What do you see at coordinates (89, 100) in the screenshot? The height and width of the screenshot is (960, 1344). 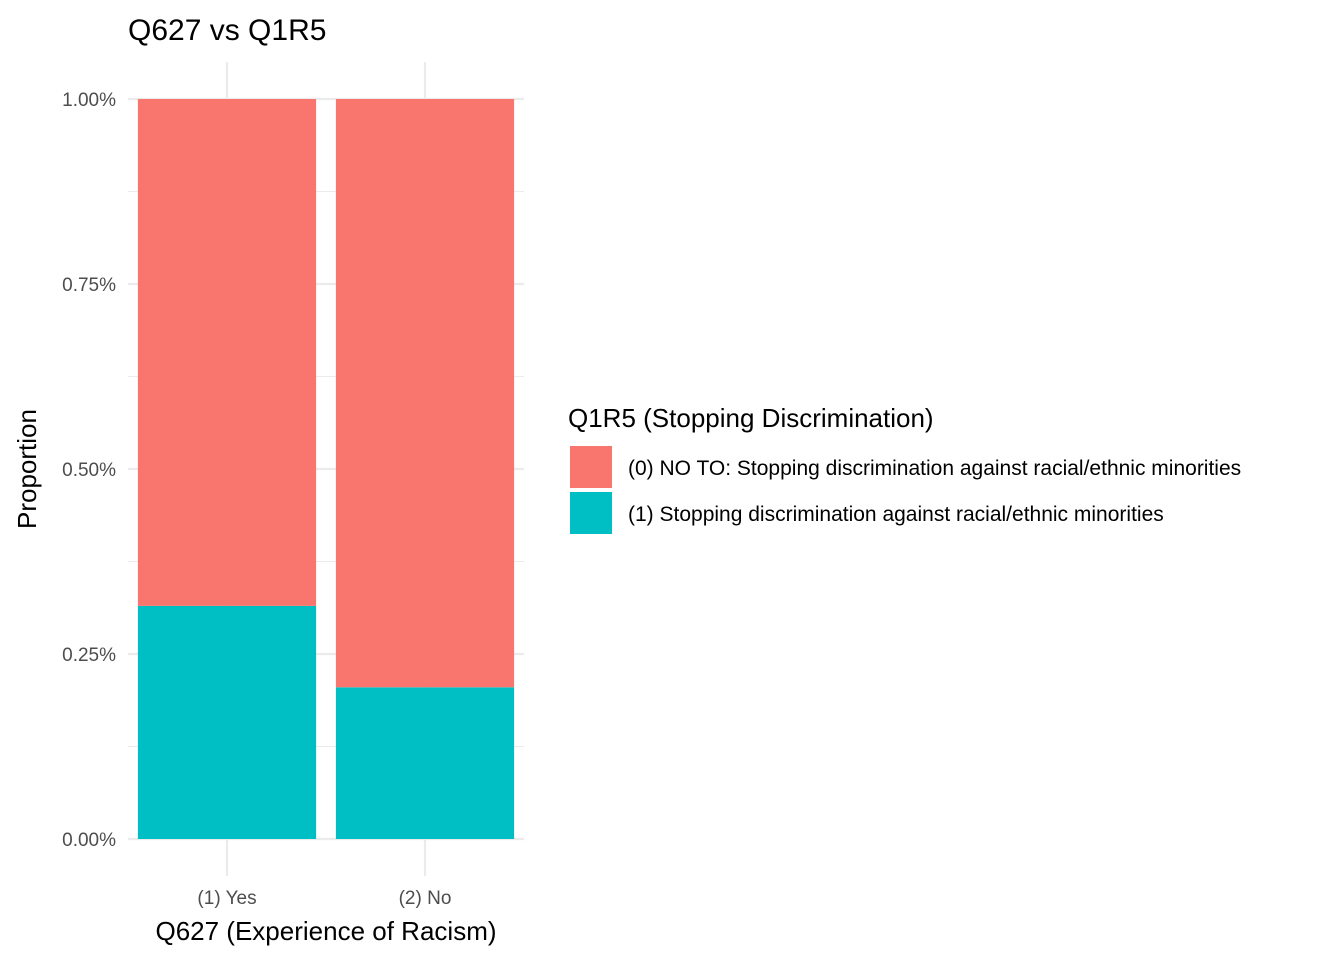 I see `y-tick-label: 1.00%` at bounding box center [89, 100].